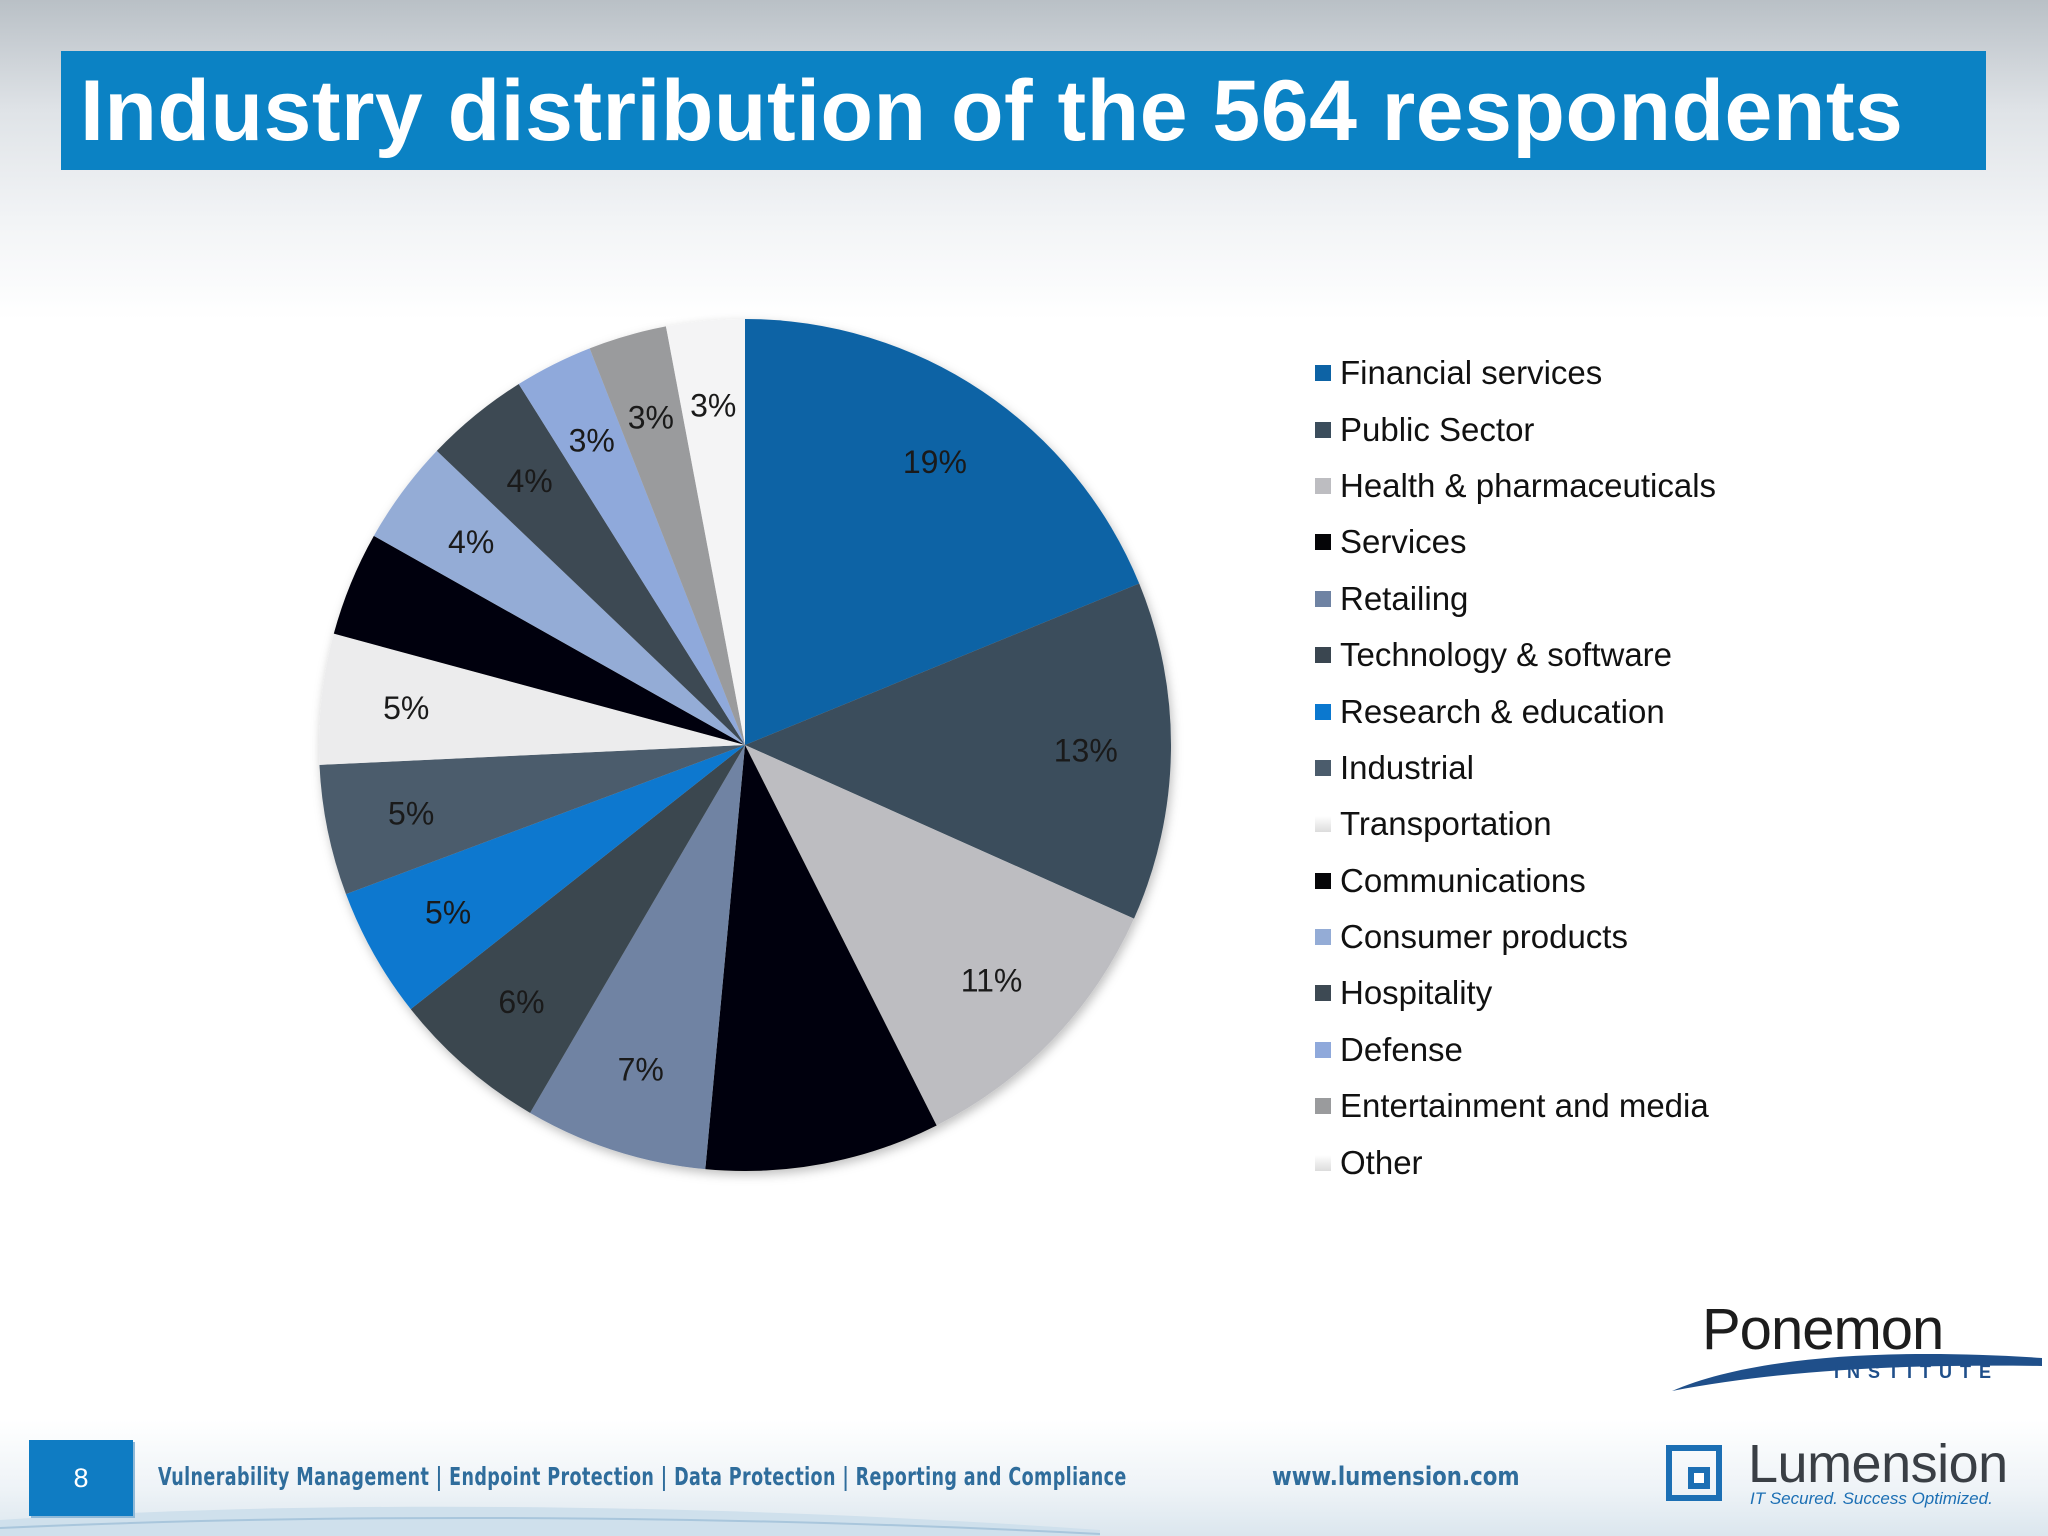 Image resolution: width=2048 pixels, height=1536 pixels. I want to click on legend-item: Services, so click(1515, 542).